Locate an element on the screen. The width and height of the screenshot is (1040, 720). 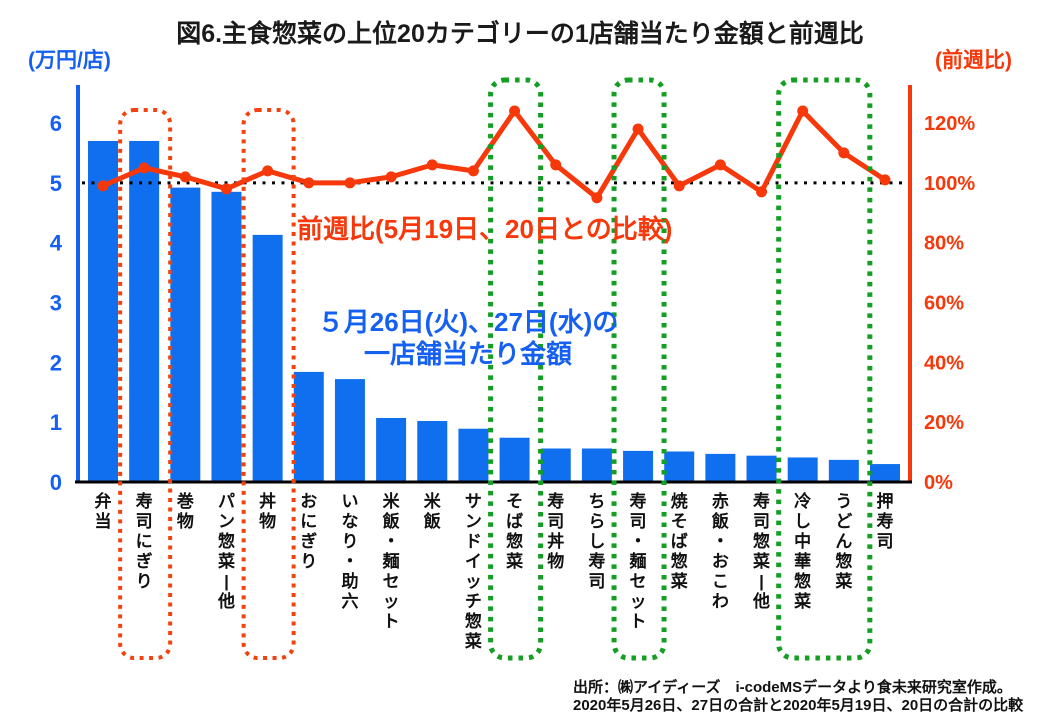
source-note-line1: 出所：㈱アイディーズ i-codeMSデータより食未来研究室作成。 is located at coordinates (792, 687).